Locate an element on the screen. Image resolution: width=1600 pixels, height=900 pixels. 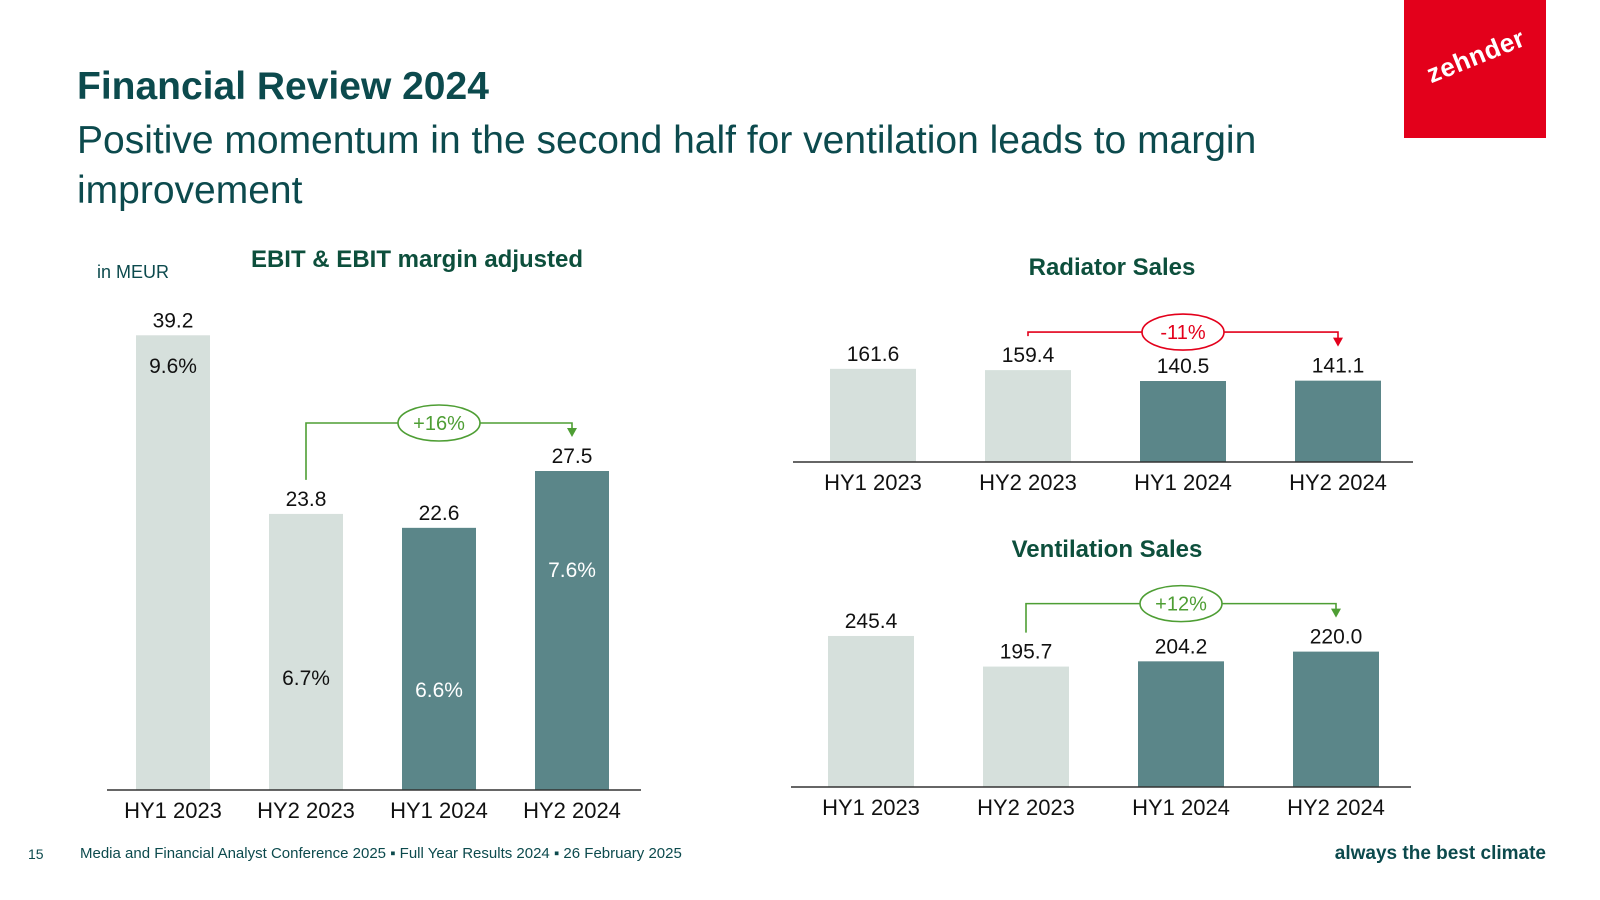
data-label: 39.2 is located at coordinates (173, 320).